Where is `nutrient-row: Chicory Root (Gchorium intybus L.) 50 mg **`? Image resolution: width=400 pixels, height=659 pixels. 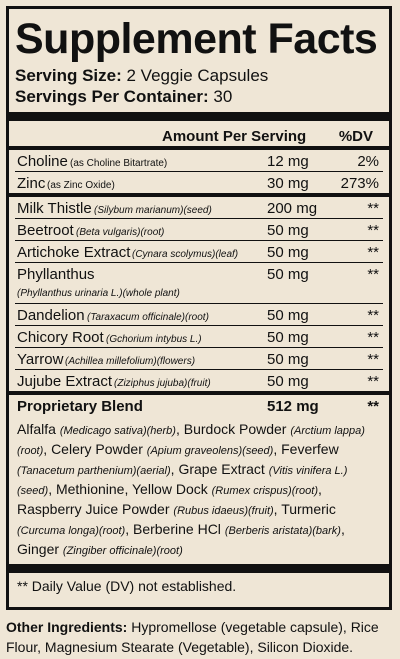 nutrient-row: Chicory Root (Gchorium intybus L.) 50 mg ** is located at coordinates (199, 336).